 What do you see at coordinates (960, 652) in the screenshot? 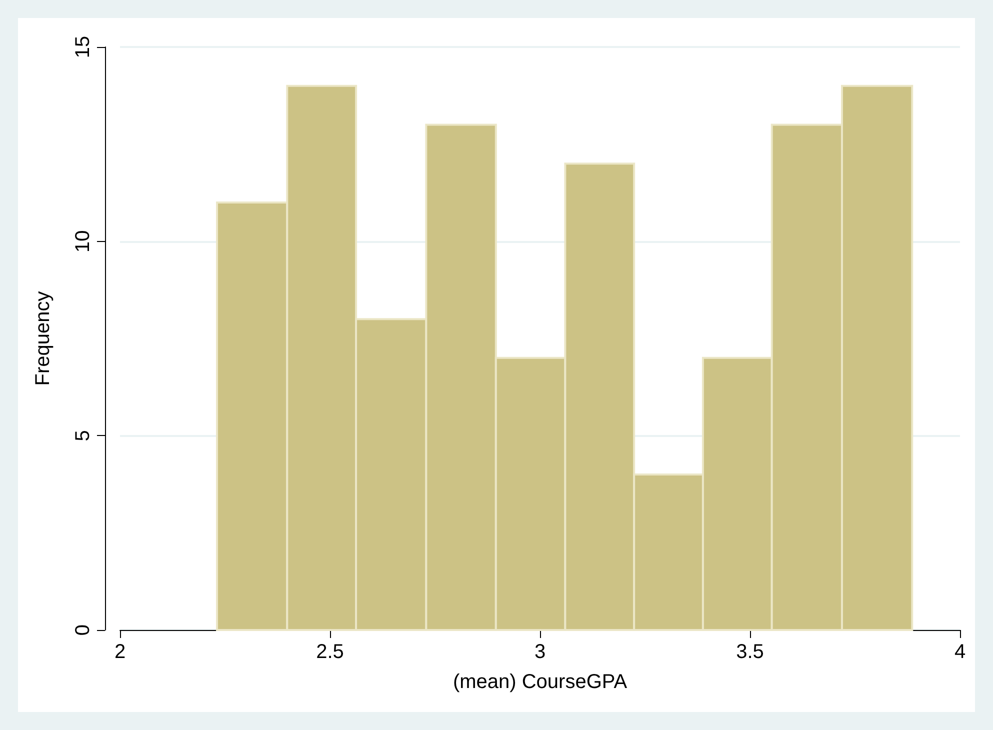
I see `x-tick-label: 4` at bounding box center [960, 652].